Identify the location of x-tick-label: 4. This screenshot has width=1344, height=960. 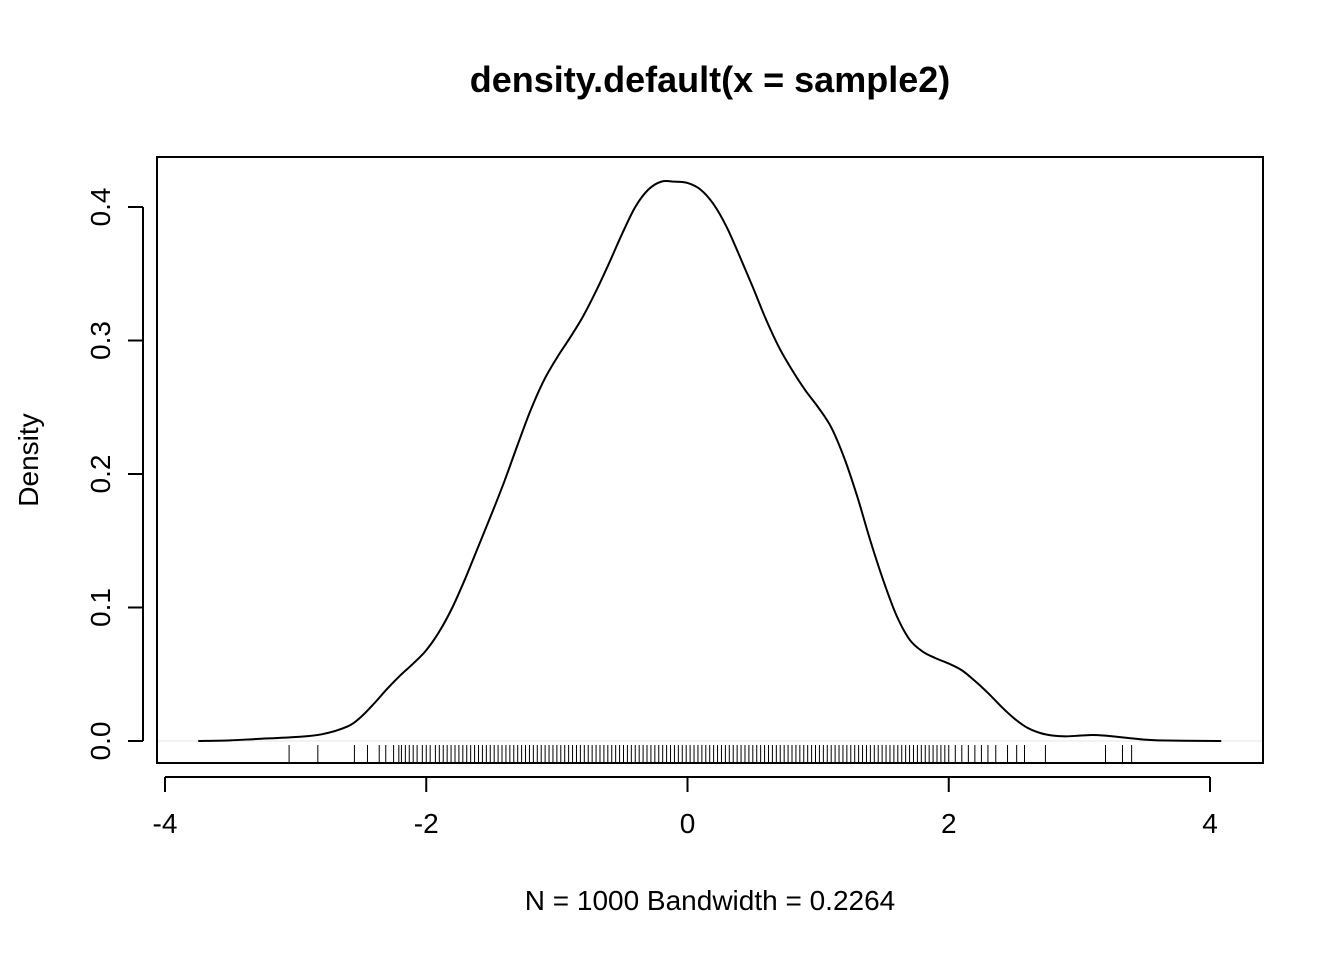
(1210, 823).